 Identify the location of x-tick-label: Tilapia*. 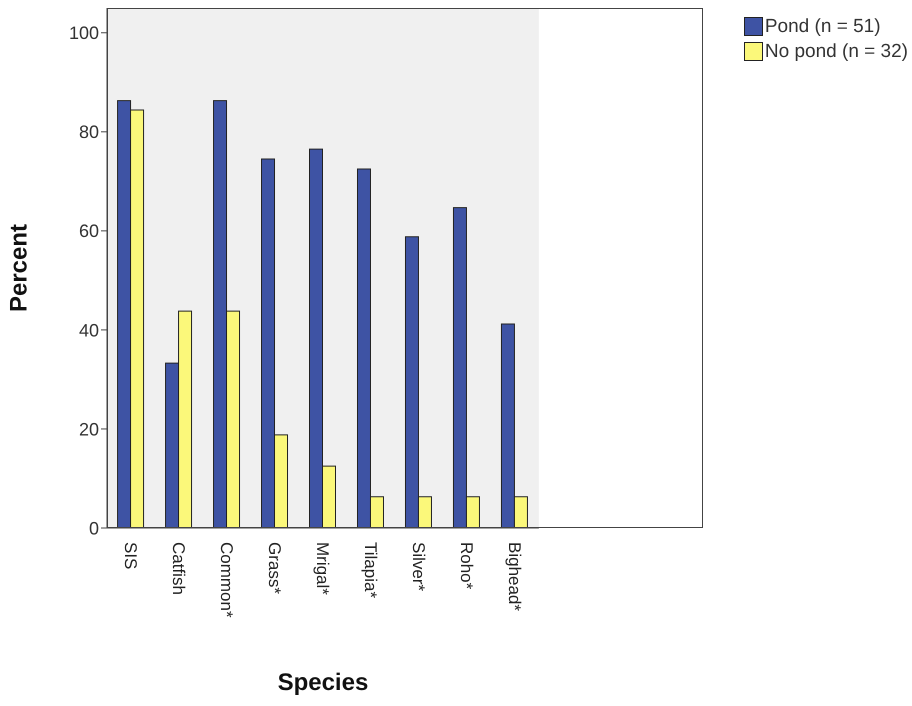
(370, 570).